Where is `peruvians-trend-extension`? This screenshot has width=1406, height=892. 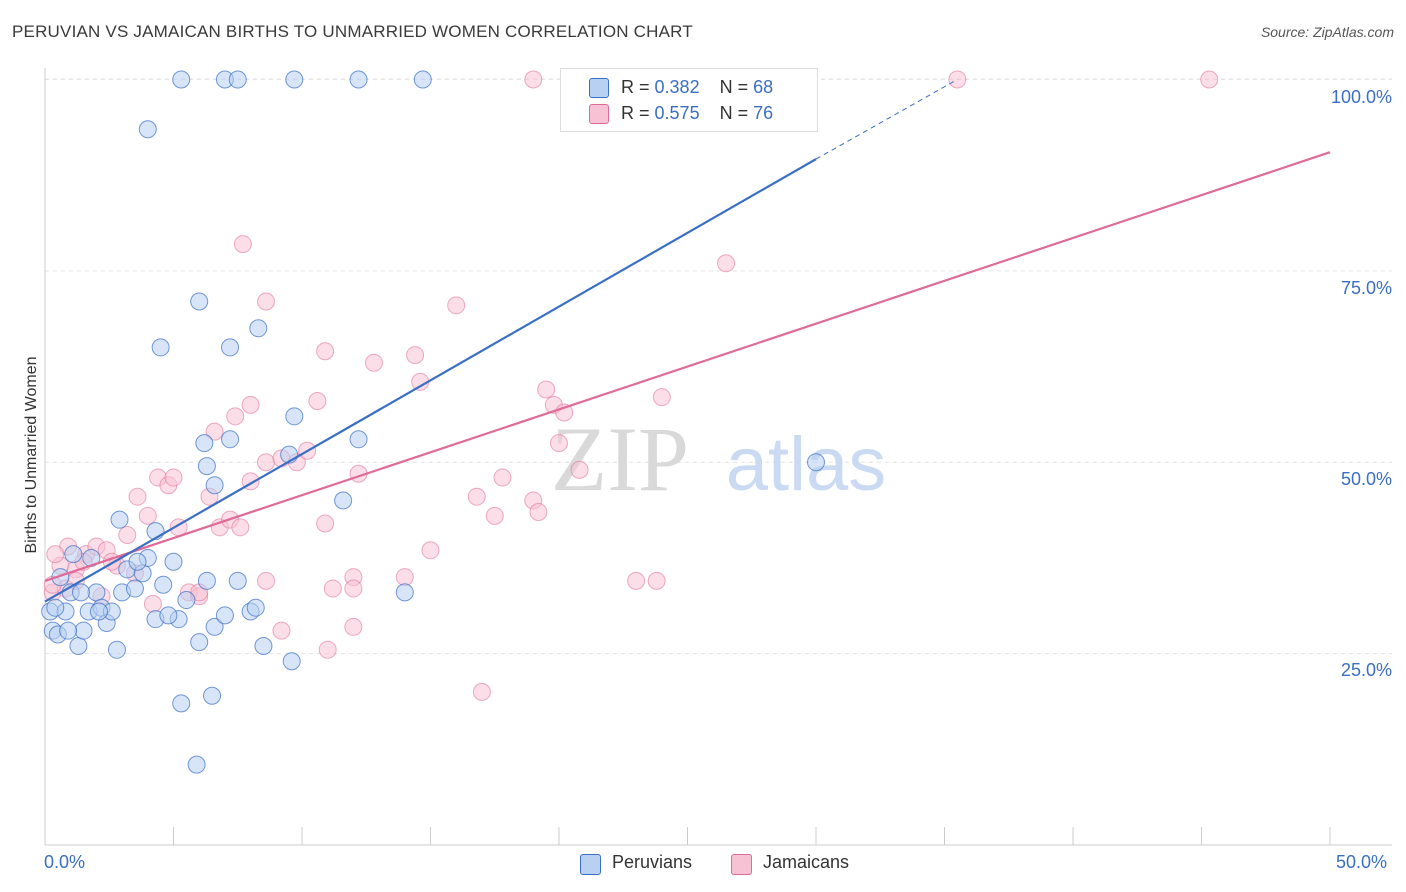
peruvians-trend-extension is located at coordinates (886, 119).